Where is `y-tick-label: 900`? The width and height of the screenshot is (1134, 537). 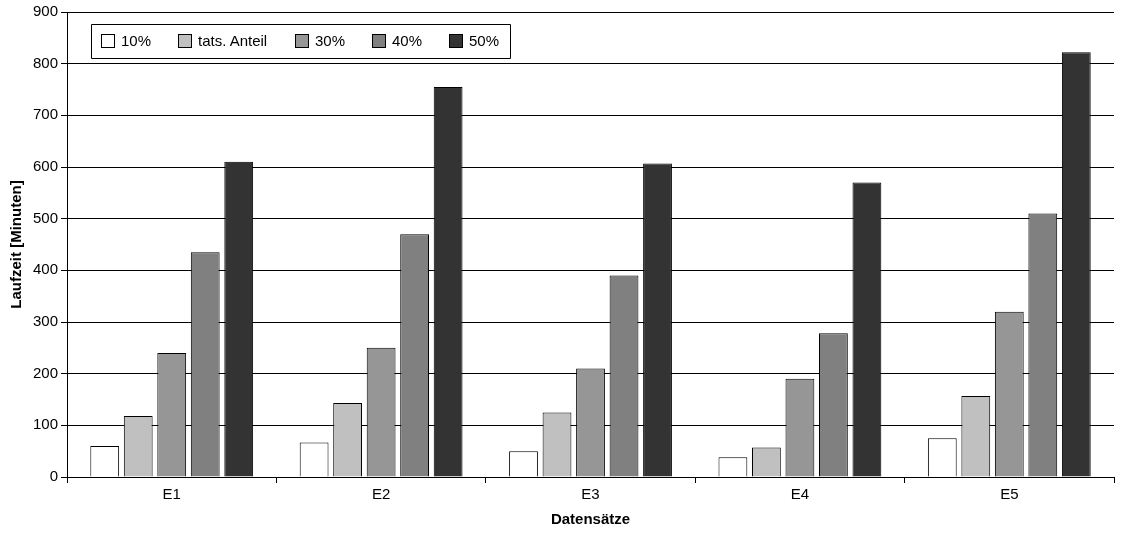
y-tick-label: 900 is located at coordinates (46, 11).